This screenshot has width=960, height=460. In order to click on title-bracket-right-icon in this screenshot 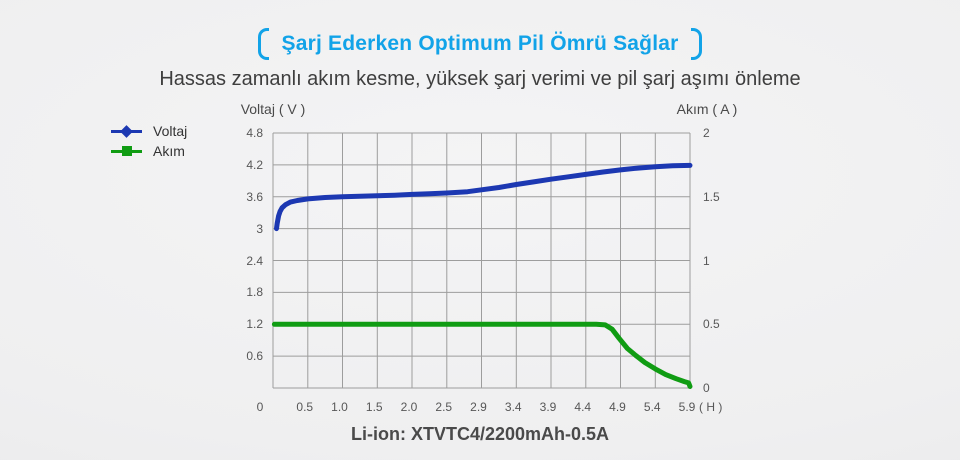, I will do `click(697, 44)`.